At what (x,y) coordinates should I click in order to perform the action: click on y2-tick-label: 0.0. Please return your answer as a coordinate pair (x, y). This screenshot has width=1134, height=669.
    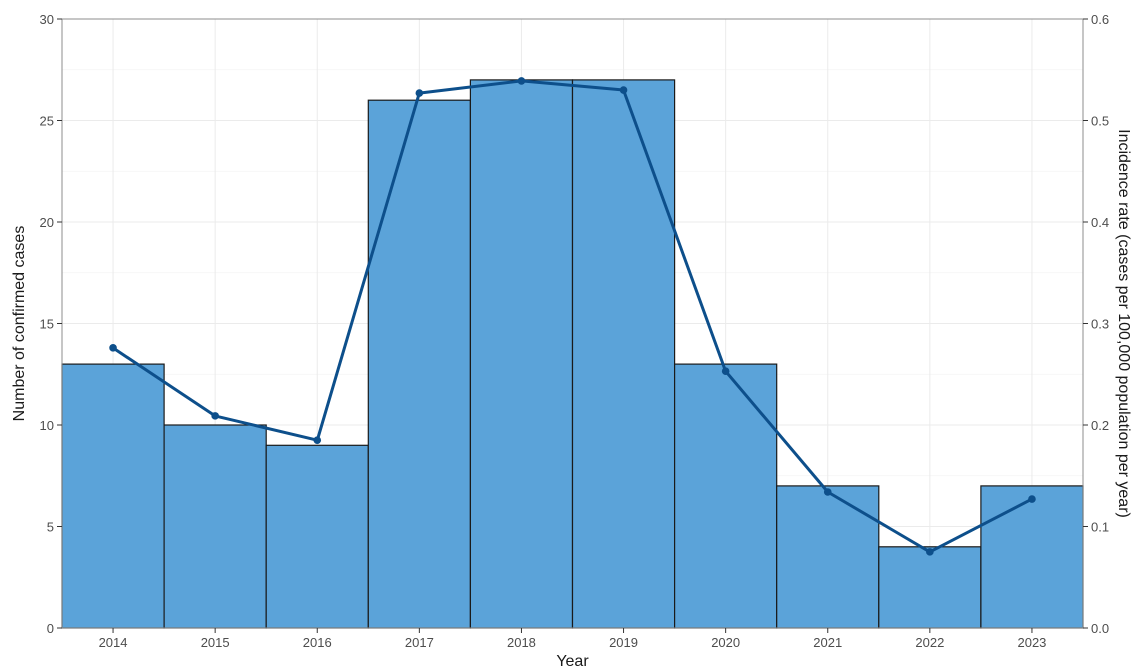
    Looking at the image, I should click on (1100, 628).